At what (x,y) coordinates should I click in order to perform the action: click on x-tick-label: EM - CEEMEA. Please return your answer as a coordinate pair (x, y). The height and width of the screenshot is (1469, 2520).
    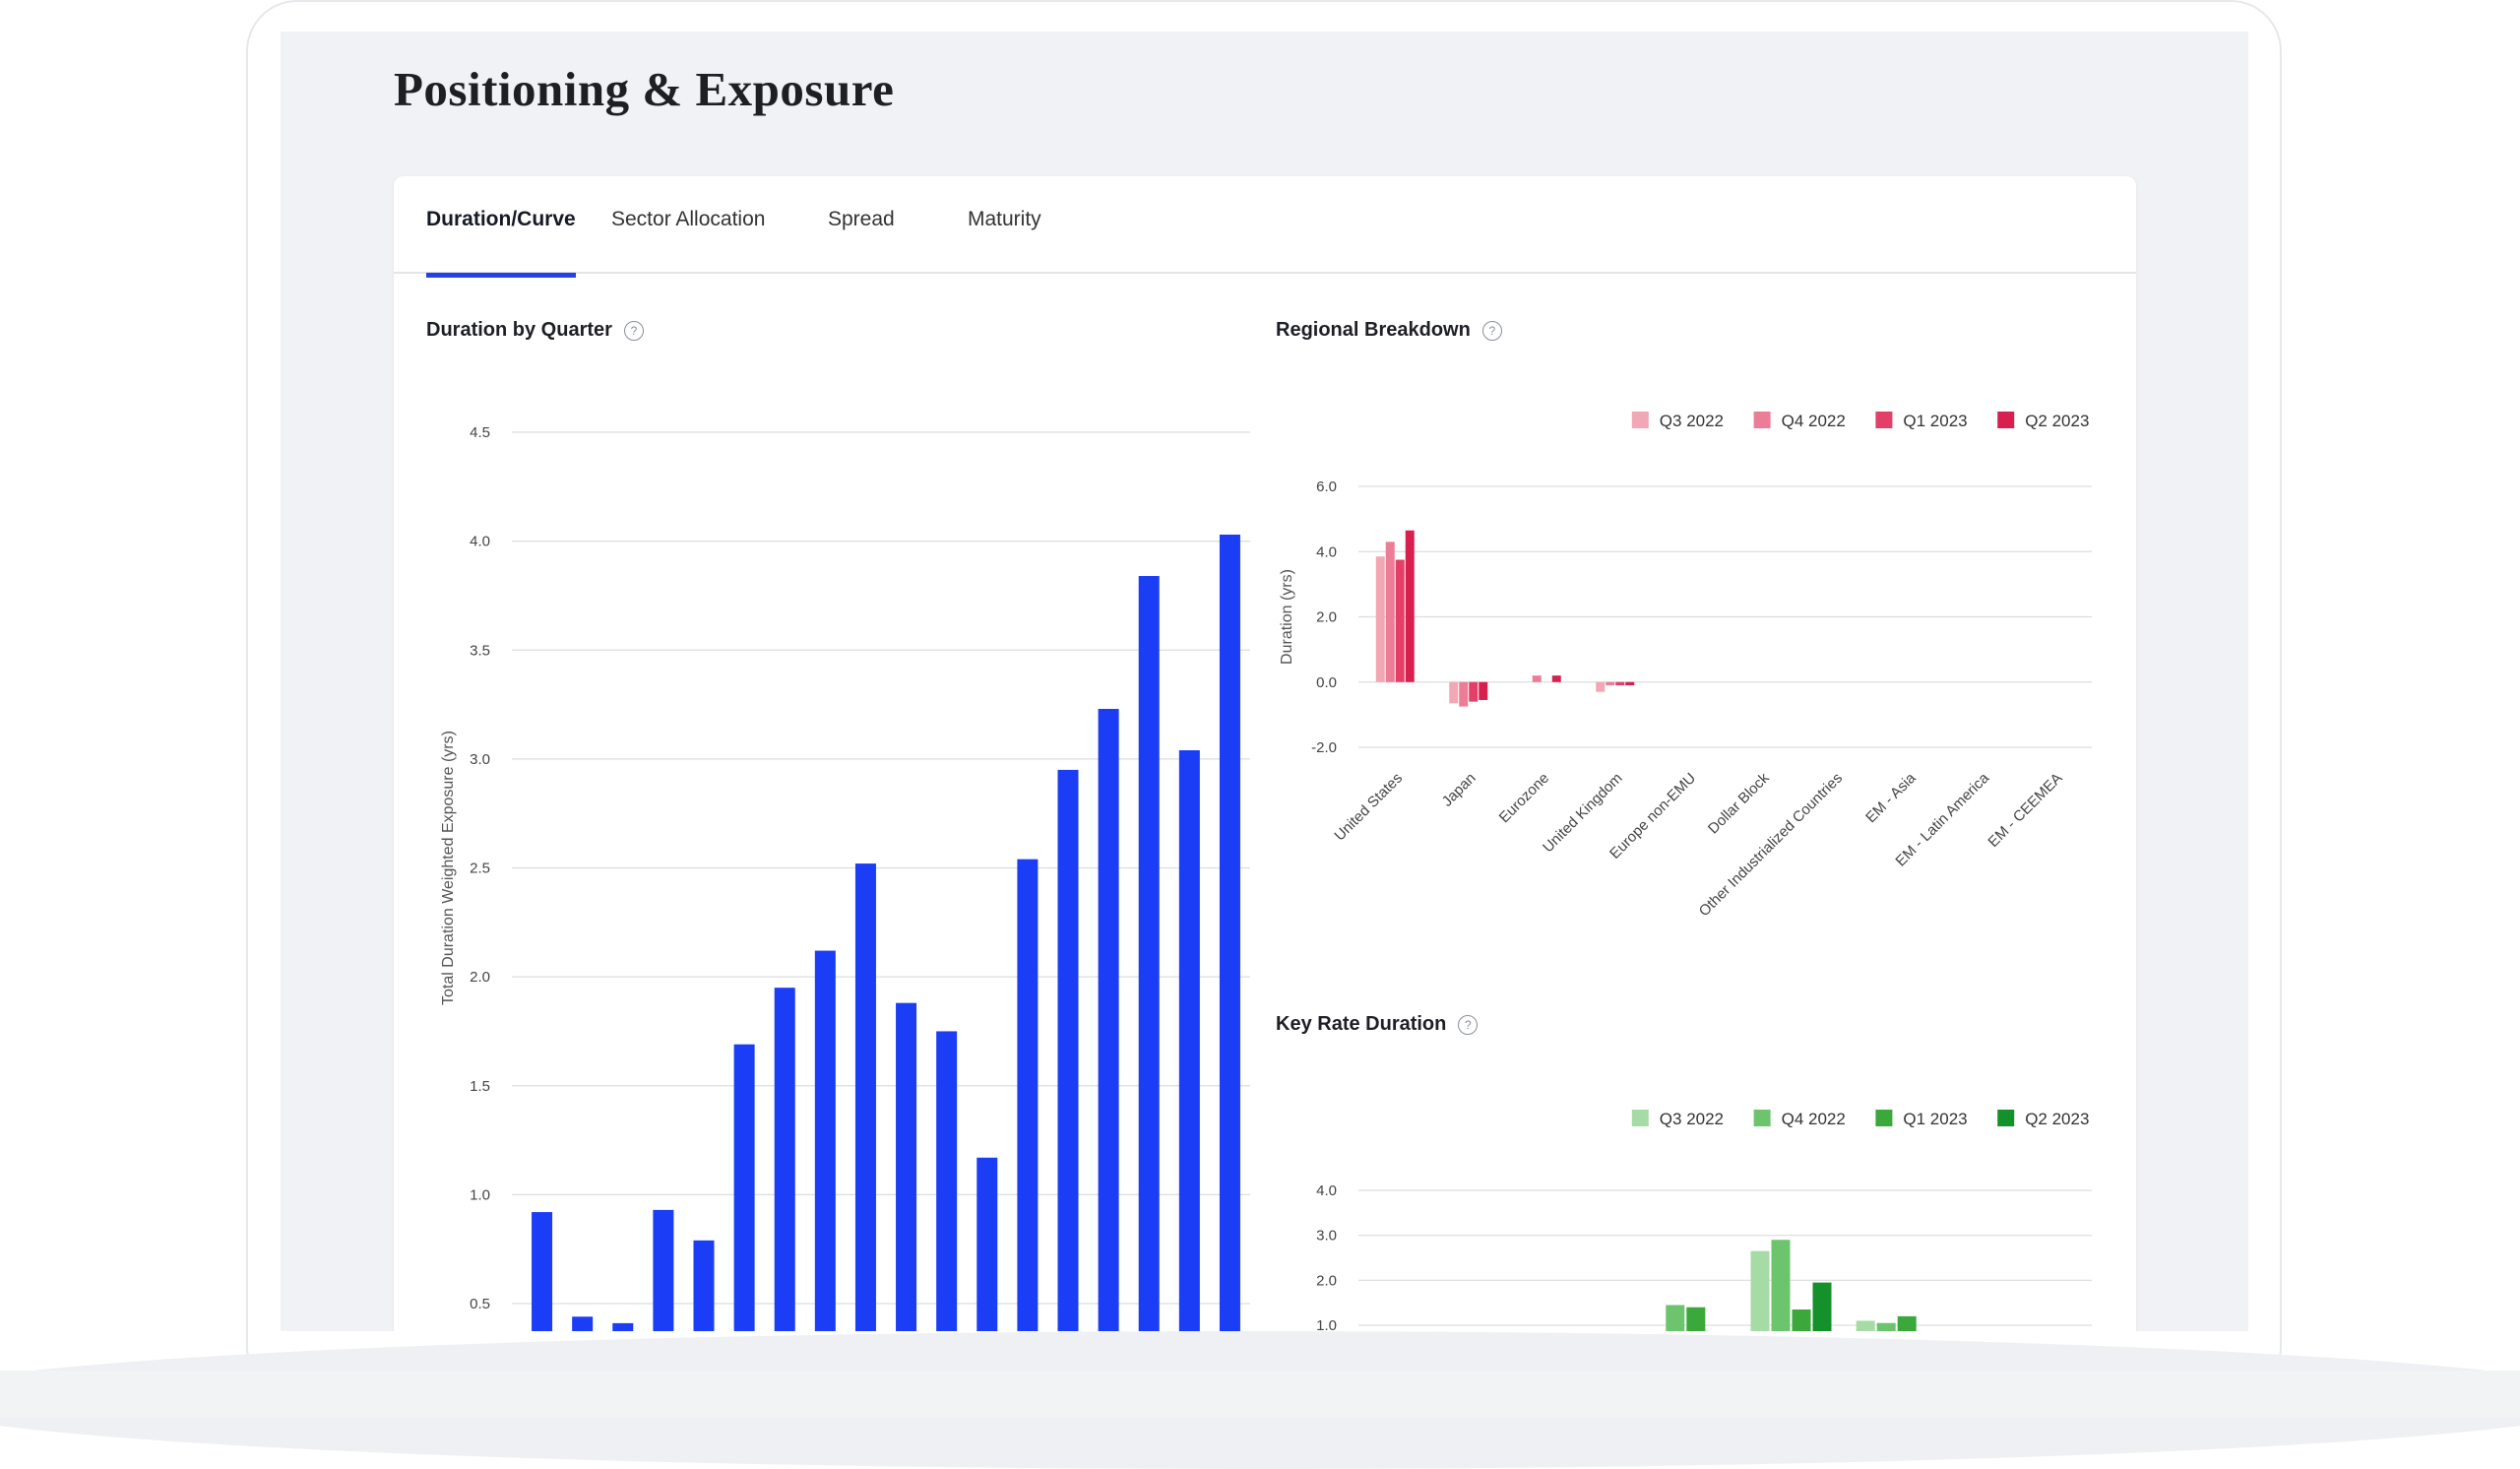
    Looking at the image, I should click on (2024, 811).